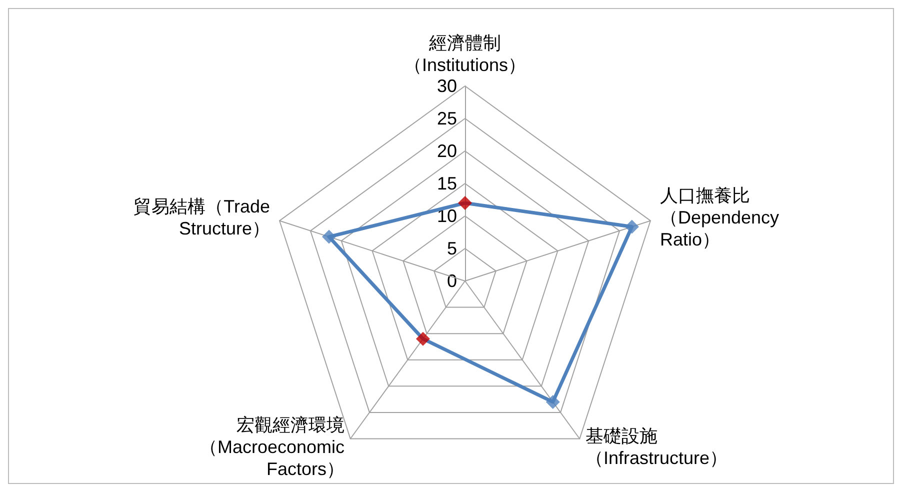 The width and height of the screenshot is (902, 492). Describe the element at coordinates (446, 216) in the screenshot. I see `y-tick-label: 10` at that location.